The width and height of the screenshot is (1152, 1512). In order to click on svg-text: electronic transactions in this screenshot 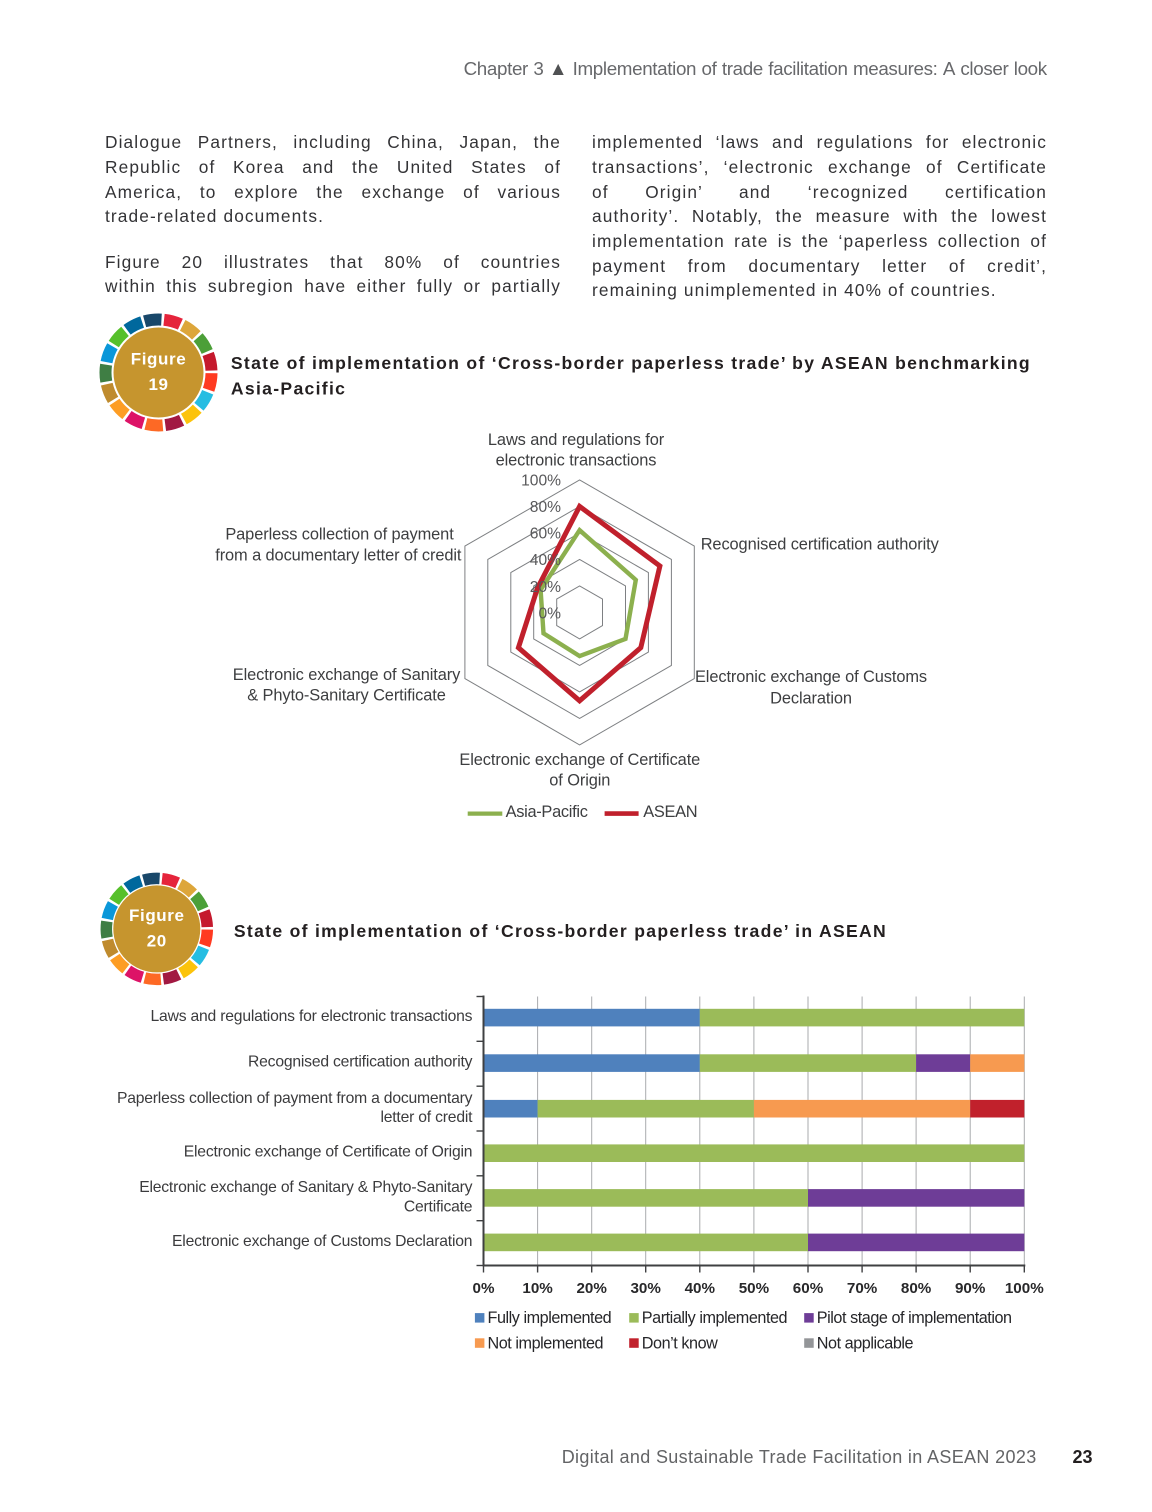, I will do `click(576, 461)`.